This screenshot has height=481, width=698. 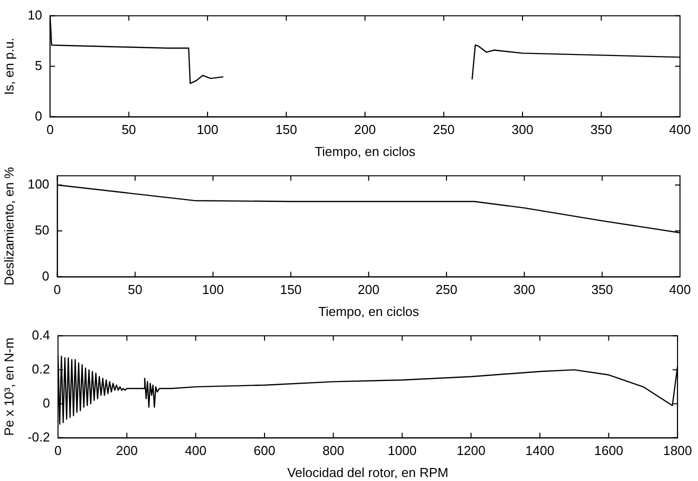 What do you see at coordinates (367, 472) in the screenshot?
I see `x-axis-title: Velocidad del rotor, en RPM` at bounding box center [367, 472].